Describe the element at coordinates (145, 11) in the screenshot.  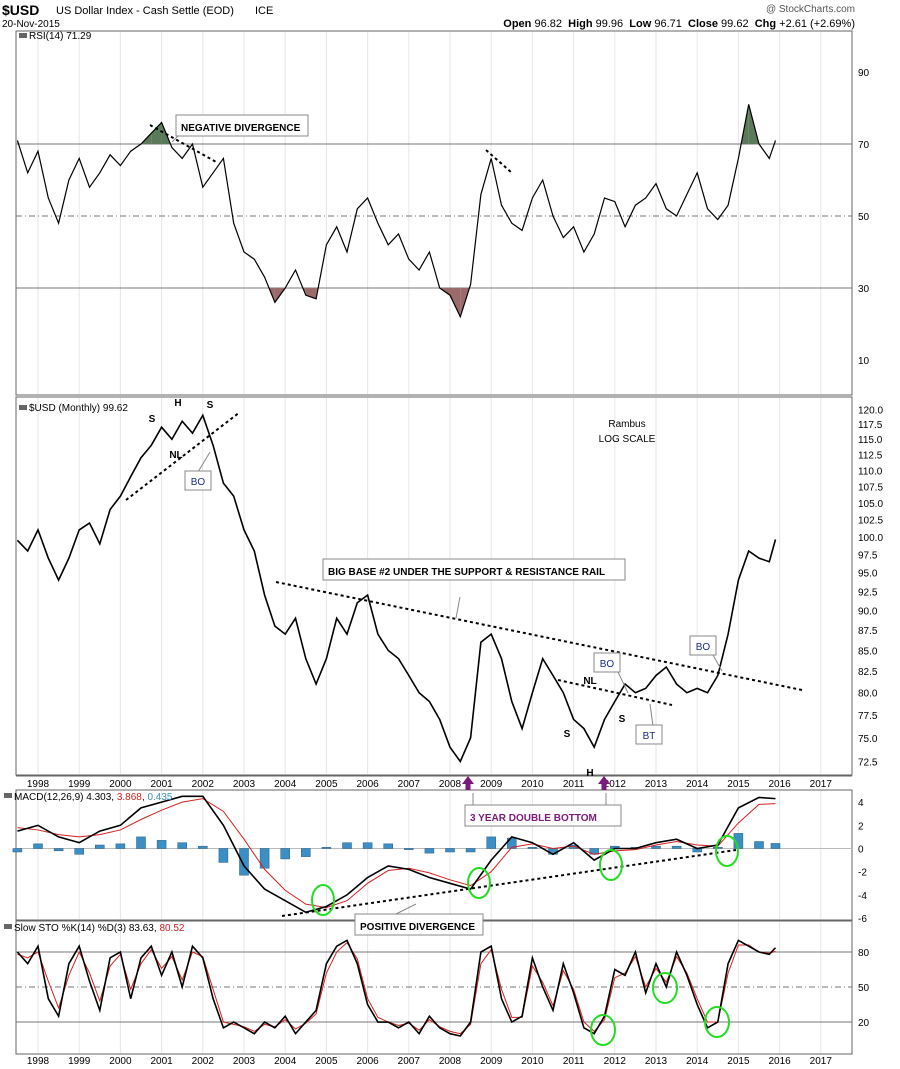
I see `instrument-name: US Dollar Index - Cash Settle (EOD)` at that location.